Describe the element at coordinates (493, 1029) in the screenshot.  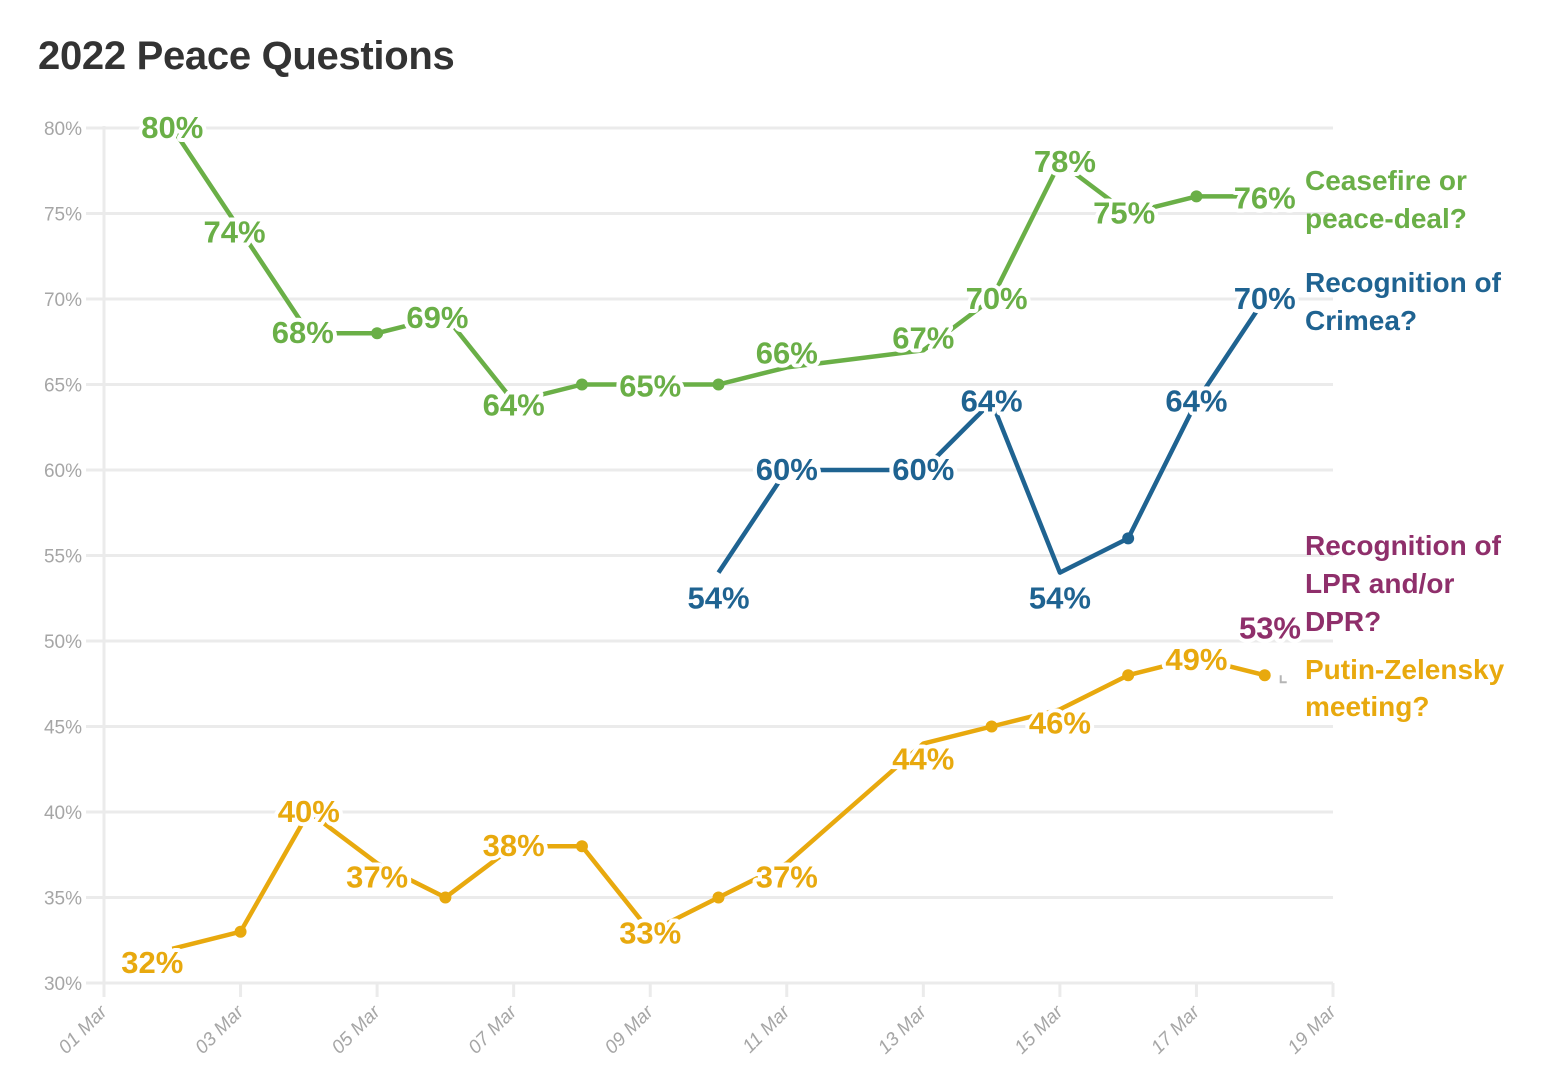
I see `x-tick-label: 07 Mar` at that location.